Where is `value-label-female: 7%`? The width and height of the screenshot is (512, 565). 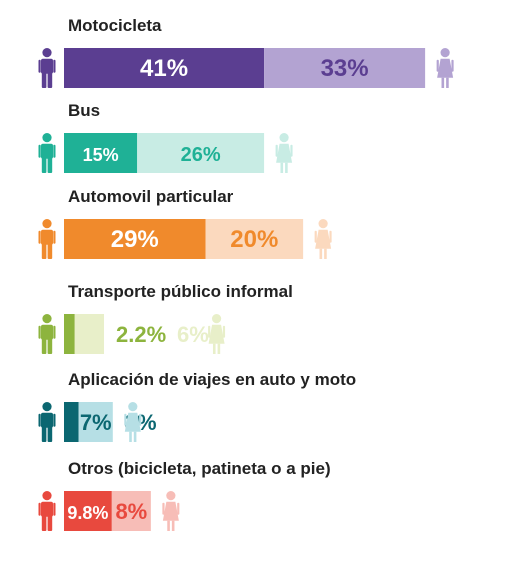 value-label-female: 7% is located at coordinates (96, 422).